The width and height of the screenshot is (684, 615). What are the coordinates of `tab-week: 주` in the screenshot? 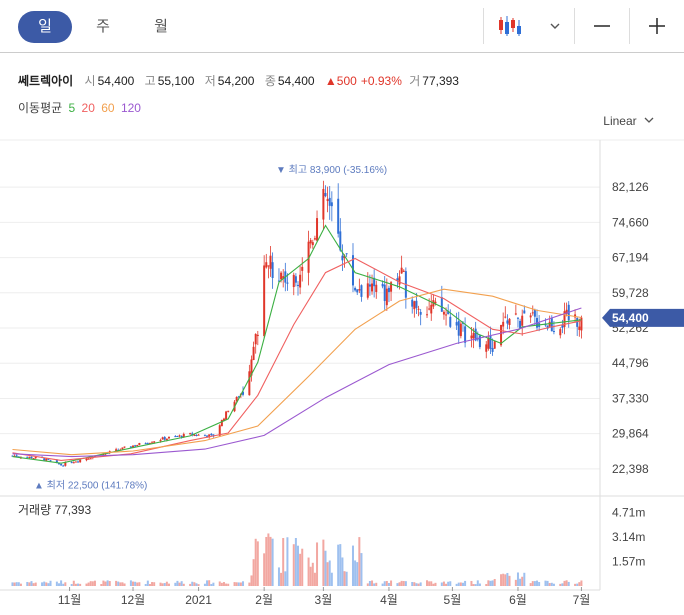 It's located at (103, 26).